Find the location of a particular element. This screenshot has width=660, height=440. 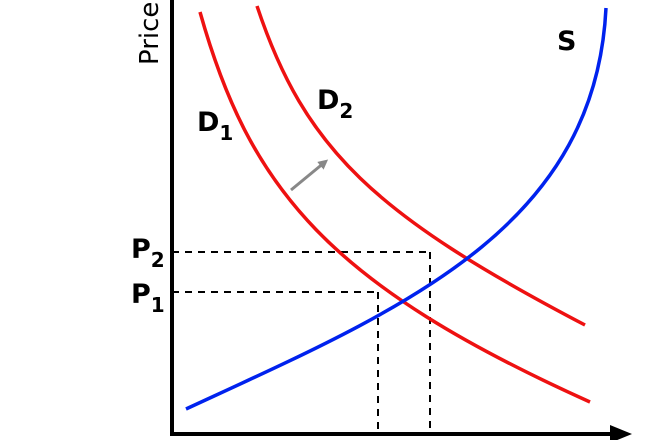

supply-label: S is located at coordinates (566, 41).